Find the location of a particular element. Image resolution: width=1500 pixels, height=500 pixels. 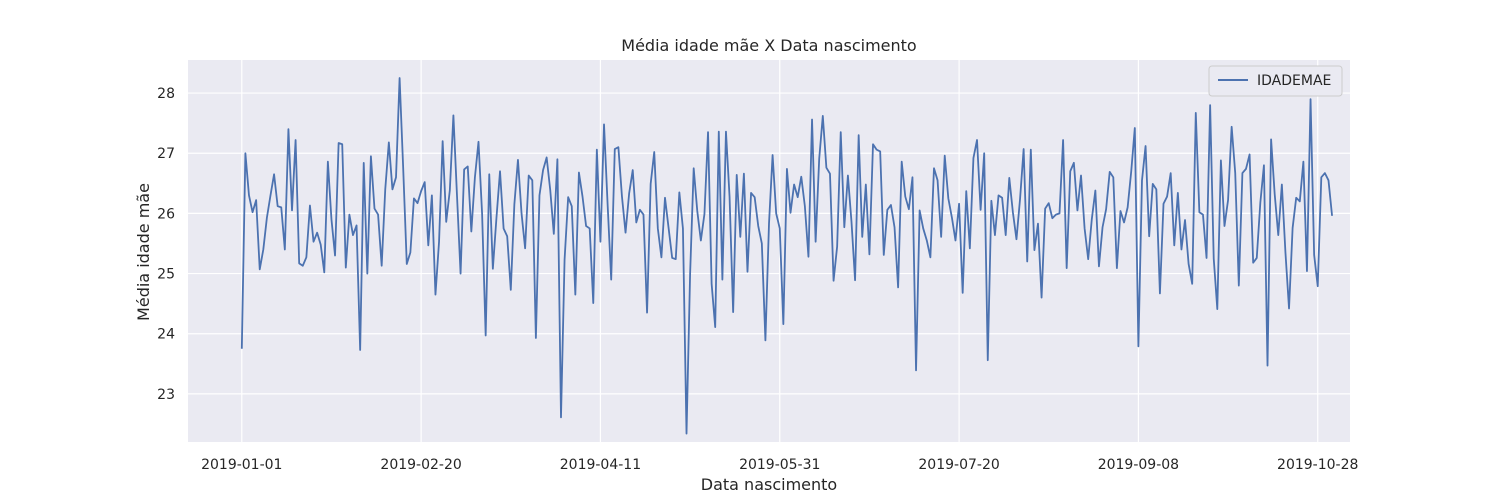

chart-title: Média idade mãe X Data nascimento is located at coordinates (768, 45).